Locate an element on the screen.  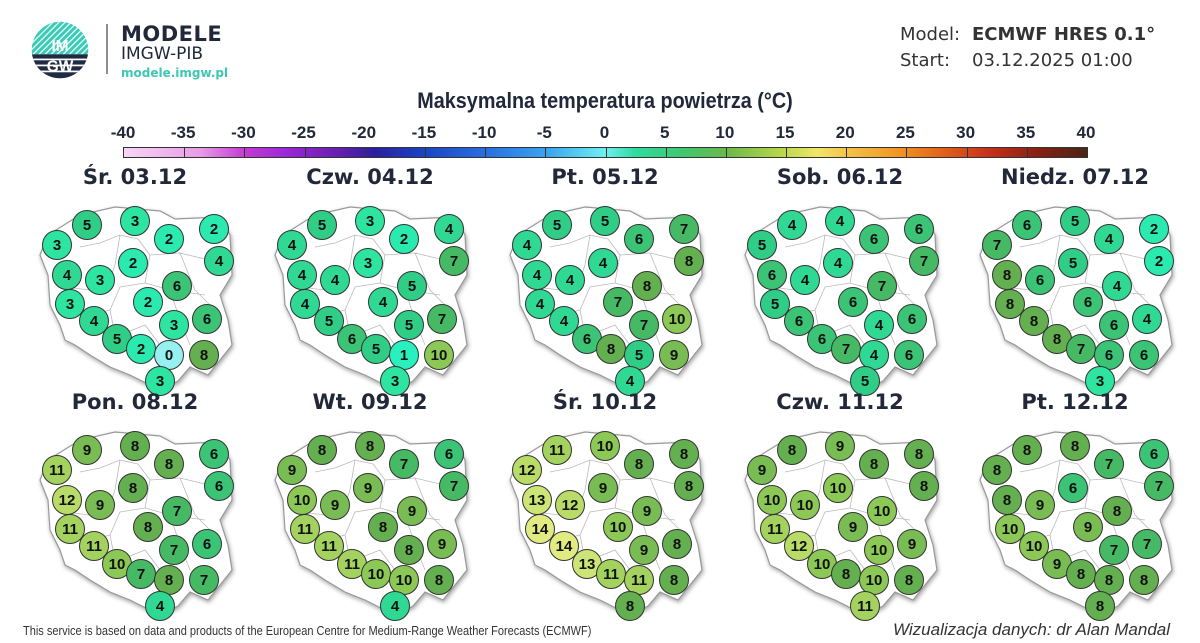
forecast-panel: Pt. 12.12 8 8 8 6 7 7 8 9 6 8 10 9 10 7 7 9 8 8 8 8 is located at coordinates (1075, 505).